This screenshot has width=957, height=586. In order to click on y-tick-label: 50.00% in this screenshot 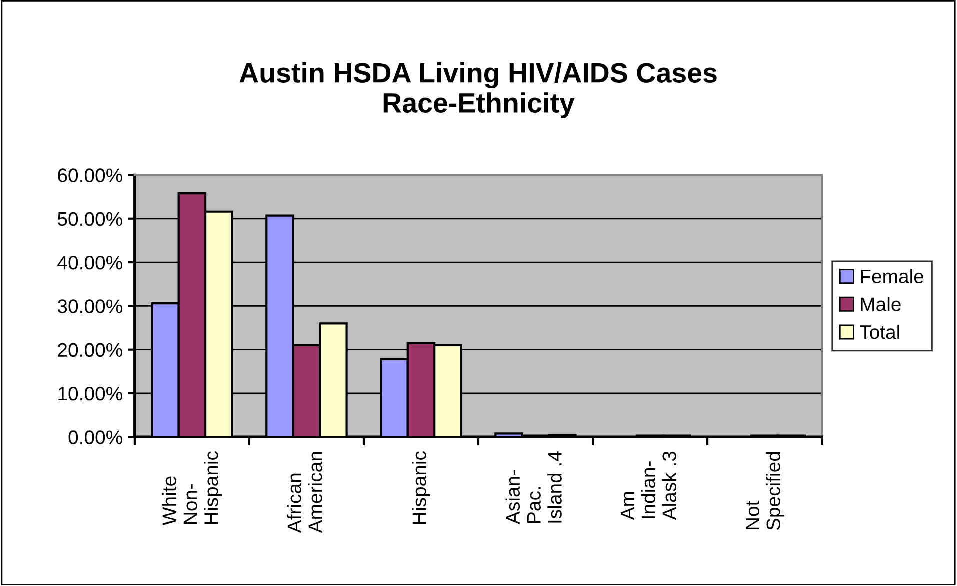, I will do `click(90, 219)`.